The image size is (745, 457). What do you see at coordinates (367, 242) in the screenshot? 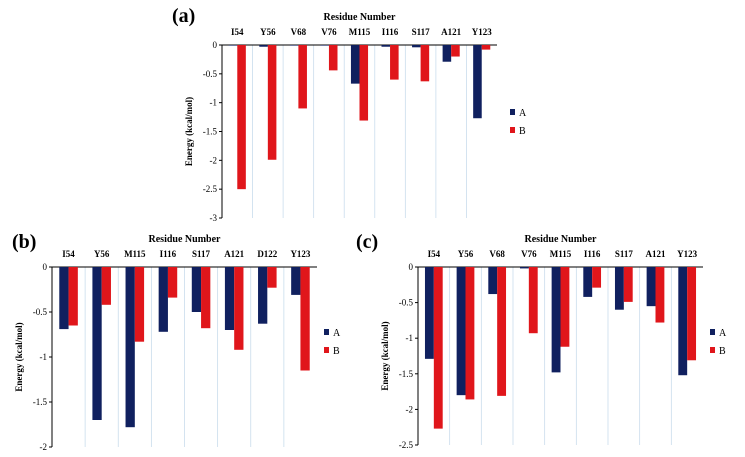
I see `panel-label: (c)` at bounding box center [367, 242].